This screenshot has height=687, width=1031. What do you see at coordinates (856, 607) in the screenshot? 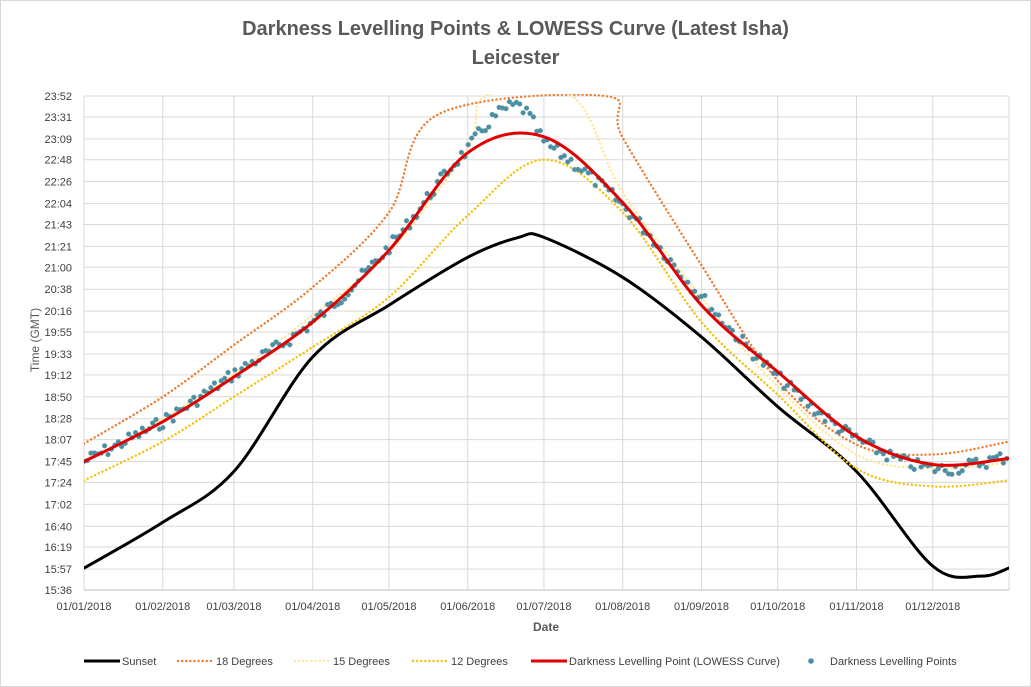
I see `x-tick-label: 01/11/2018` at bounding box center [856, 607].